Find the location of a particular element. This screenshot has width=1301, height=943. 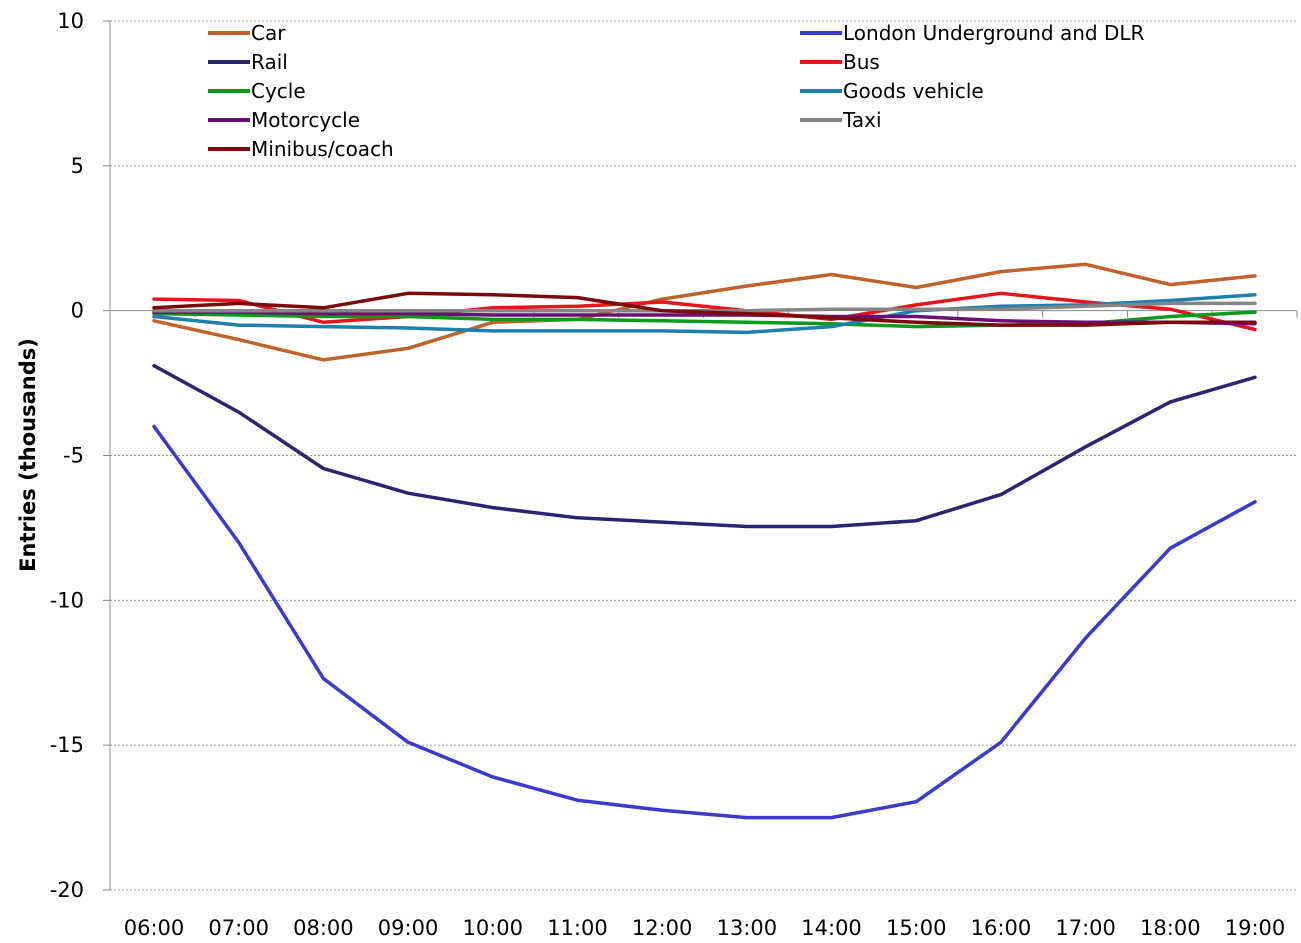

x-tick-label: 09:00 is located at coordinates (408, 928).